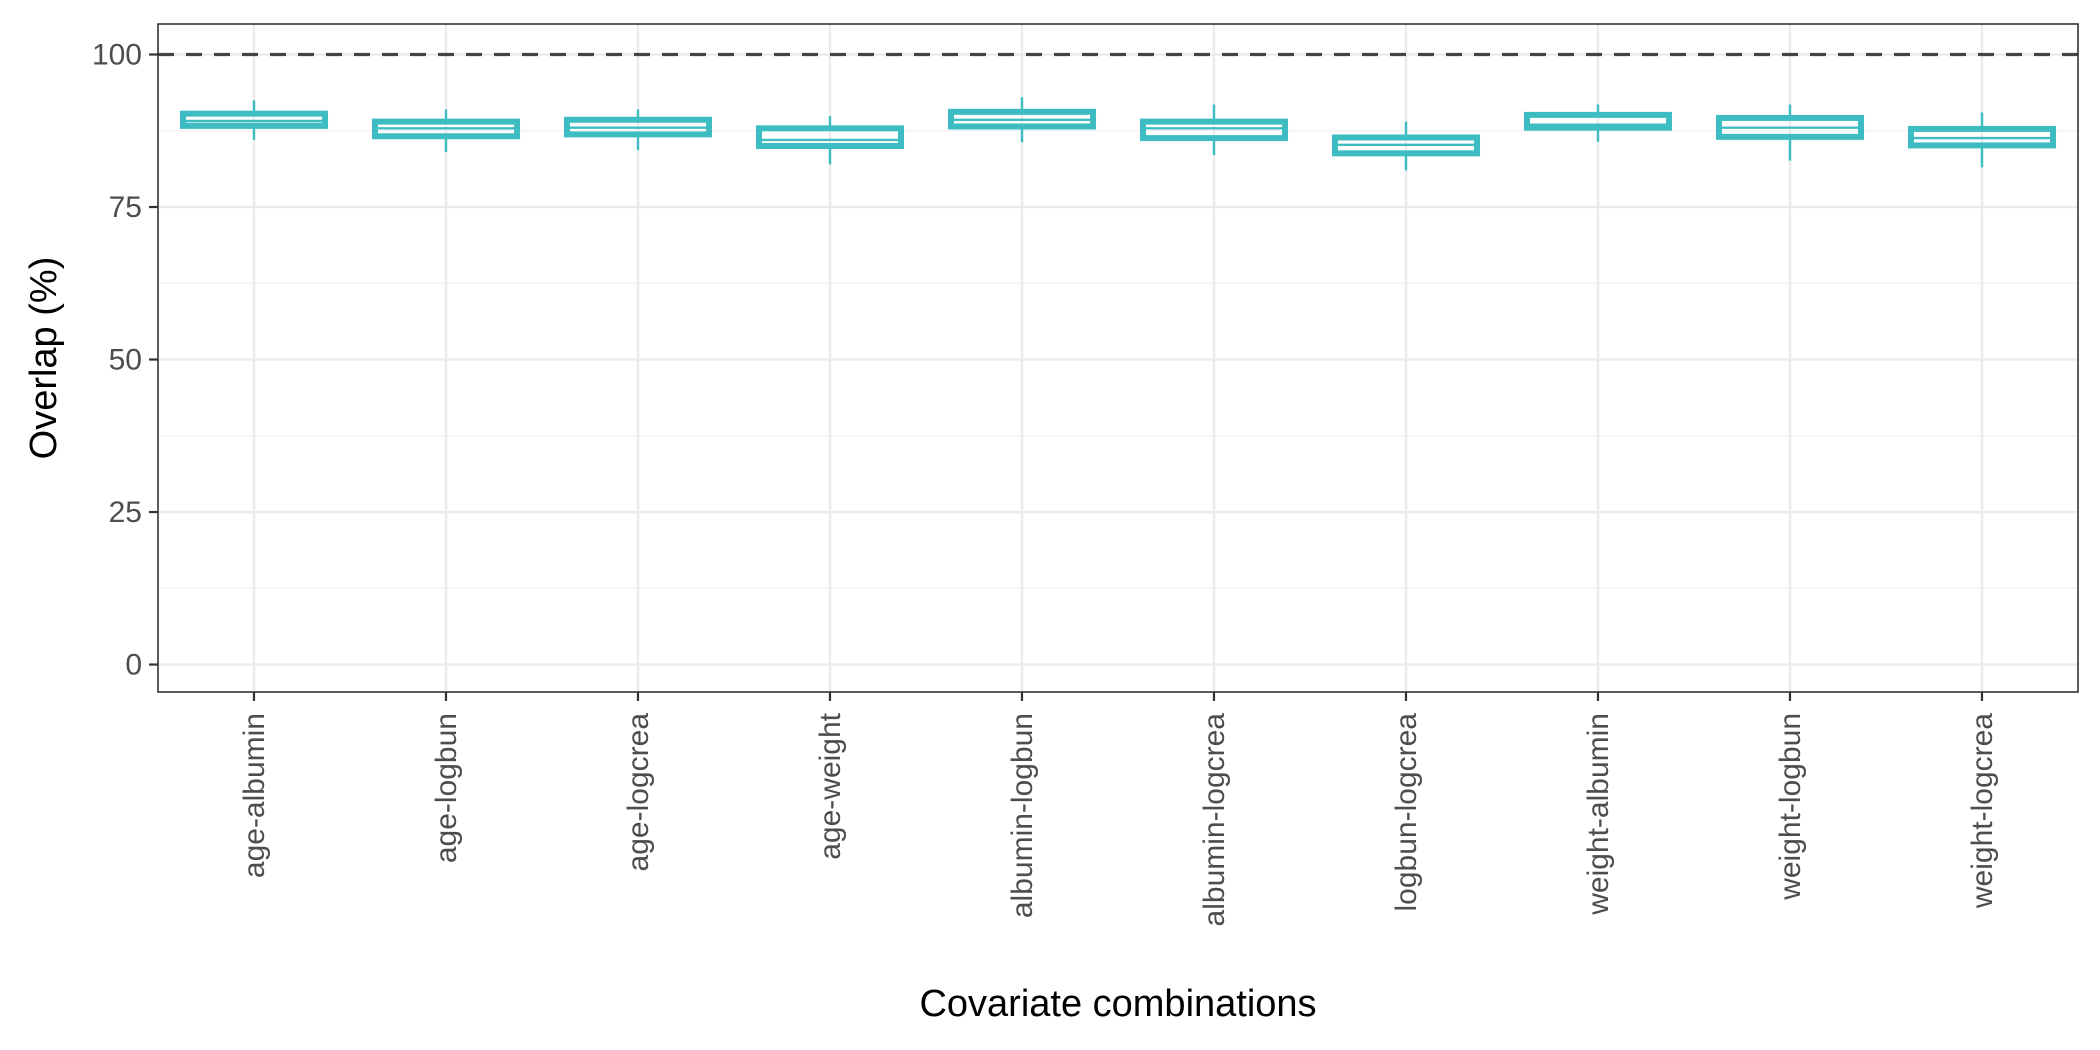 This screenshot has height=1050, width=2100. I want to click on x-tick-label: age-logbun, so click(446, 788).